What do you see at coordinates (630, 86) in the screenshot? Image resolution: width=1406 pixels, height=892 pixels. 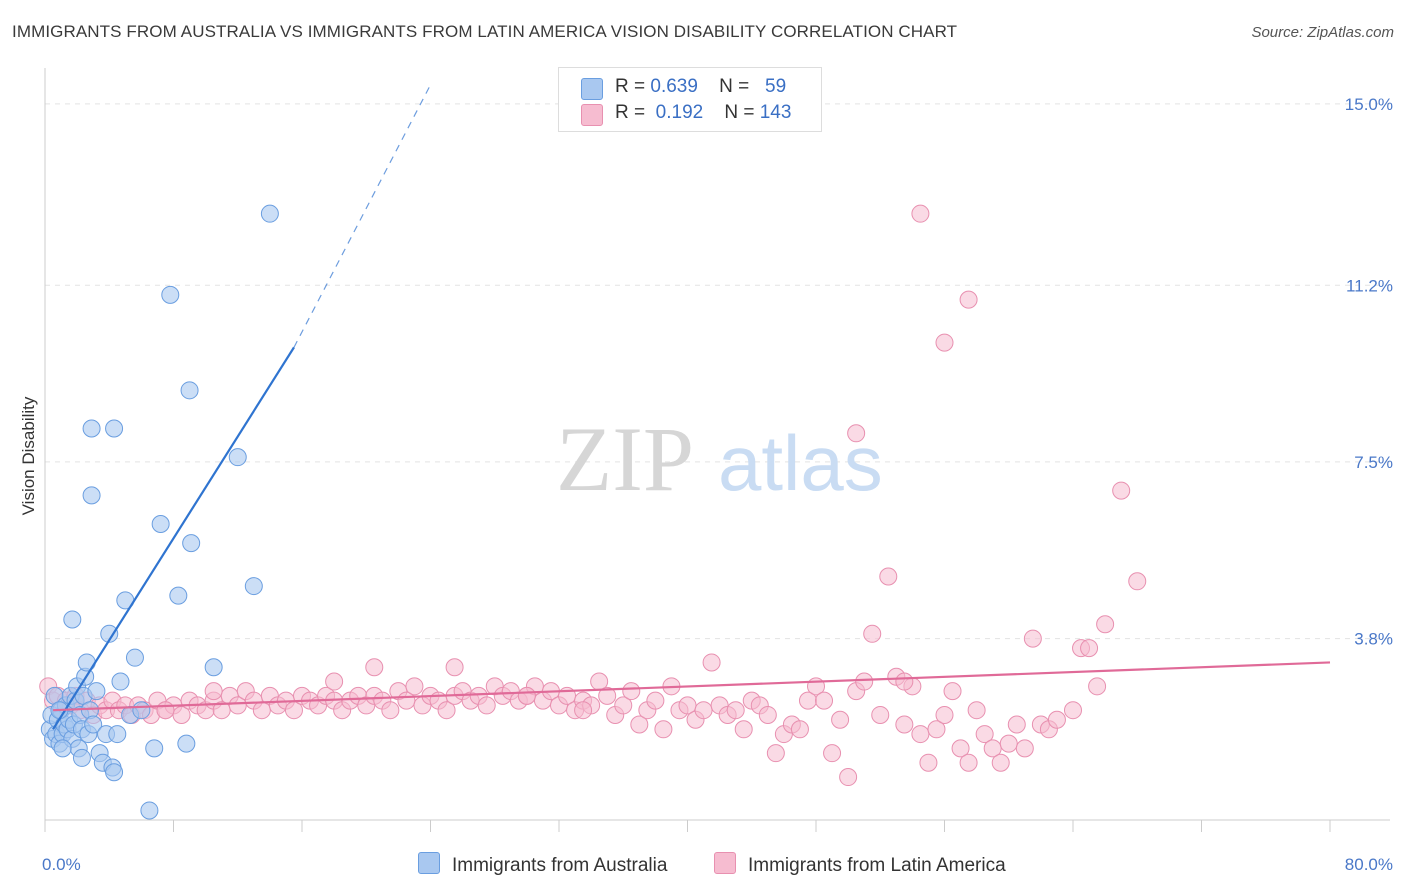 I see `legend-r-label: R =` at bounding box center [630, 86].